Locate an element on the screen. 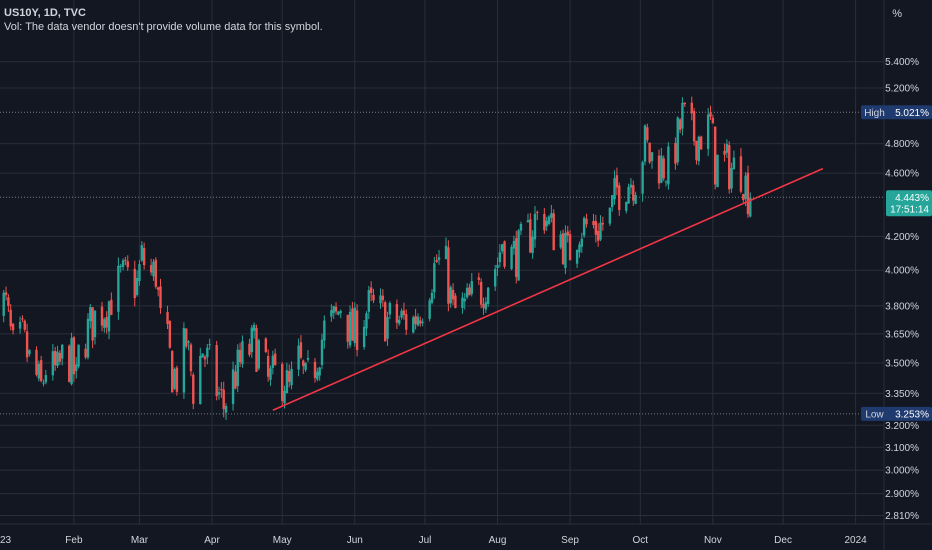 This screenshot has width=932, height=550. price-tick-label: 3.000% is located at coordinates (902, 471).